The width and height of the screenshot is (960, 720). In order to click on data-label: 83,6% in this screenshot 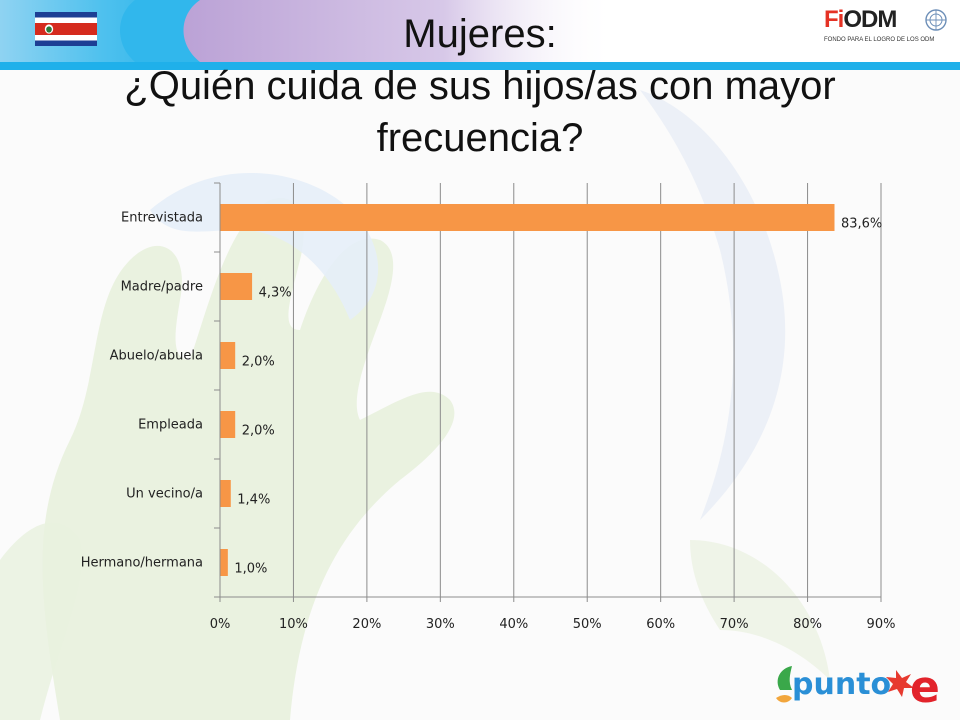, I will do `click(861, 224)`.